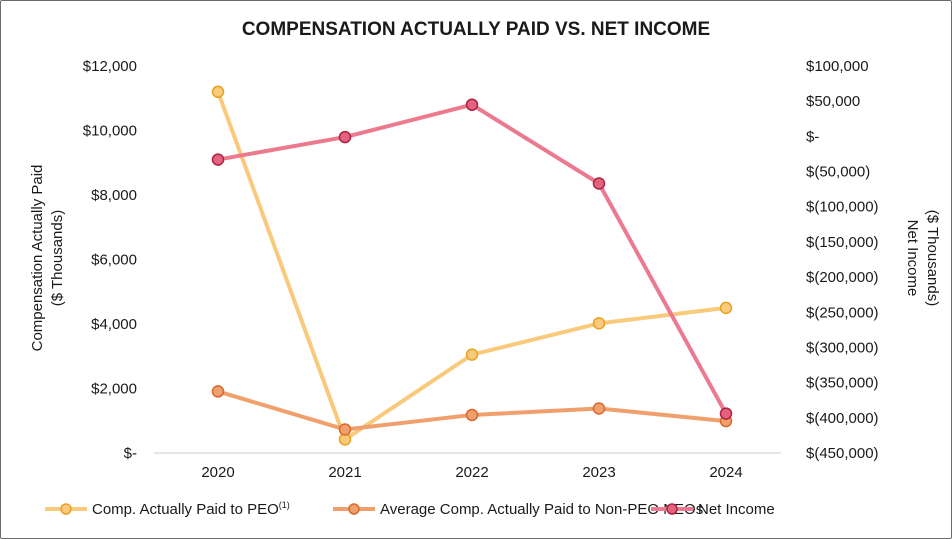 The image size is (952, 539). What do you see at coordinates (191, 509) in the screenshot?
I see `legend-label: Comp. Actually Paid to PEO(1)` at bounding box center [191, 509].